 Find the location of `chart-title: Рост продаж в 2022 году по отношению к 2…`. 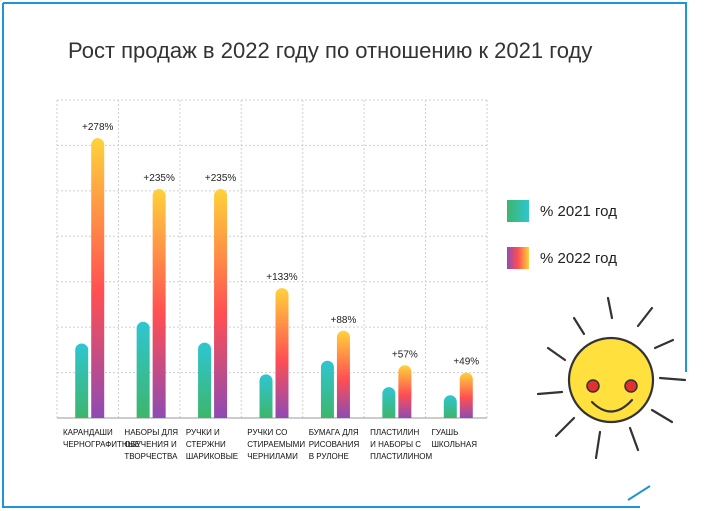

chart-title: Рост продаж в 2022 году по отношению к 2… is located at coordinates (330, 50).